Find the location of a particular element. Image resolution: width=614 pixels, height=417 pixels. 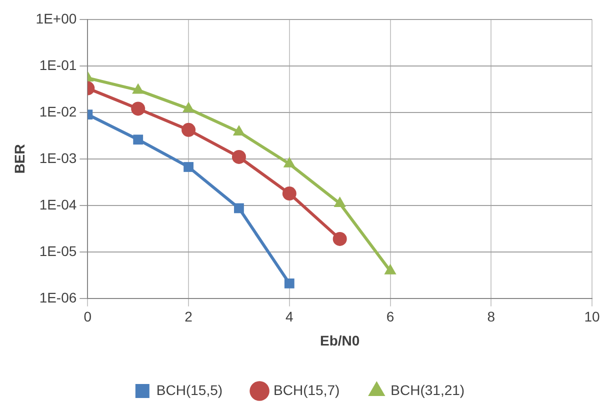

y-tick-label: 1E-03 is located at coordinates (58, 158).